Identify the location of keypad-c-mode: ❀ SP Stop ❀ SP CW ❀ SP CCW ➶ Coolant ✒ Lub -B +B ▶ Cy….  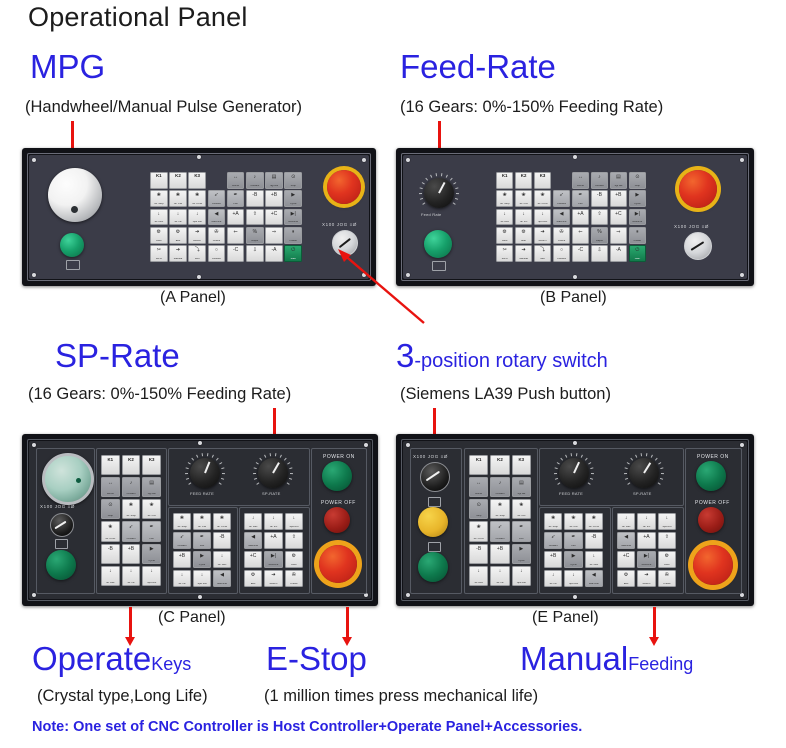
(202, 550).